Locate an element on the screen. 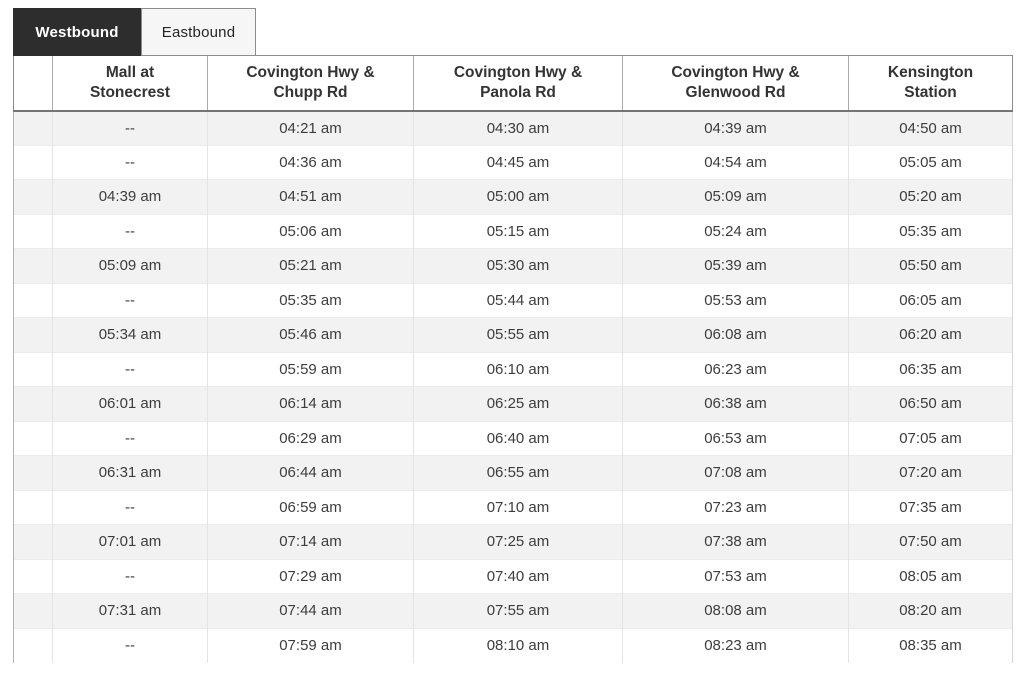 The height and width of the screenshot is (677, 1024). time-cell: 05:53 am is located at coordinates (735, 300).